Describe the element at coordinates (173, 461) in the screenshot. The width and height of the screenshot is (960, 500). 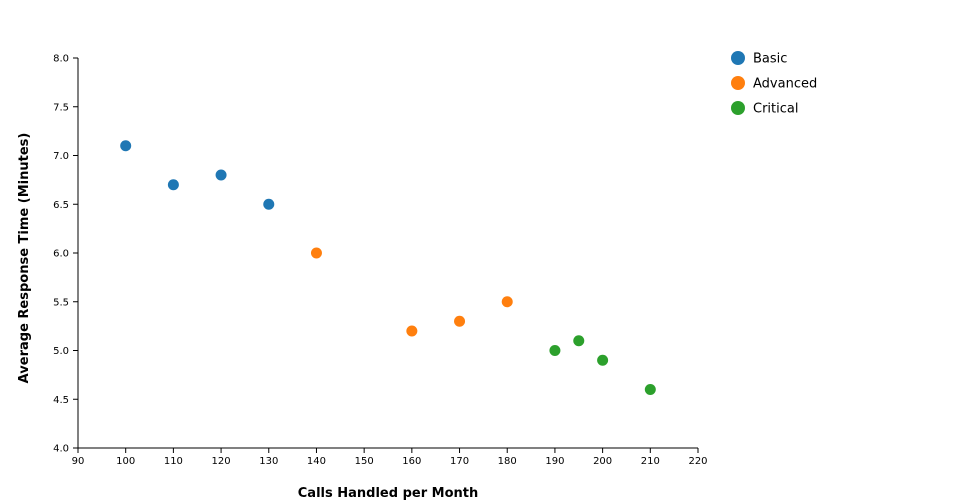
I see `x-tick-label: 110` at that location.